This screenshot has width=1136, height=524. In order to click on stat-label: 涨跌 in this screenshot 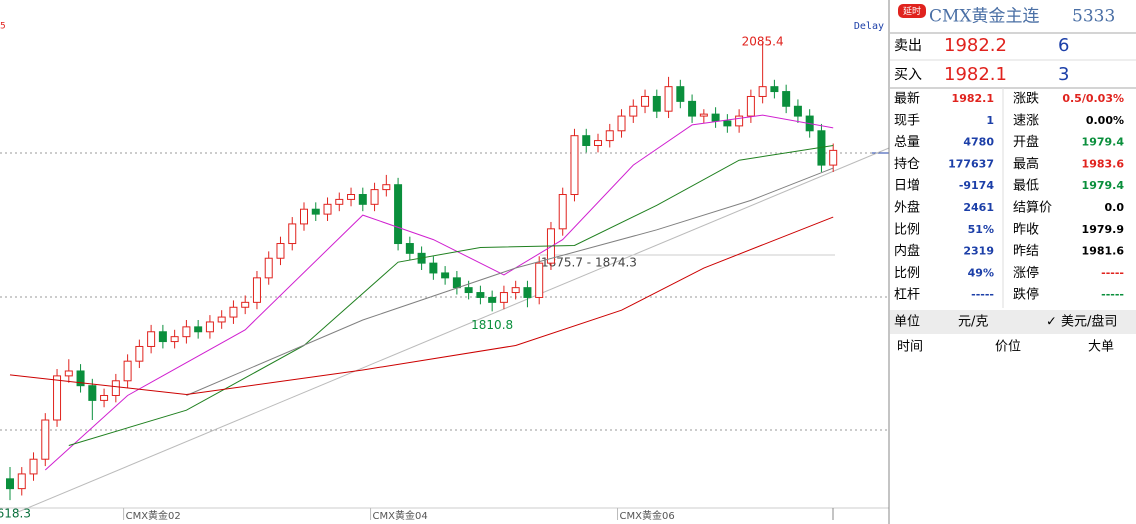, I will do `click(1026, 99)`.